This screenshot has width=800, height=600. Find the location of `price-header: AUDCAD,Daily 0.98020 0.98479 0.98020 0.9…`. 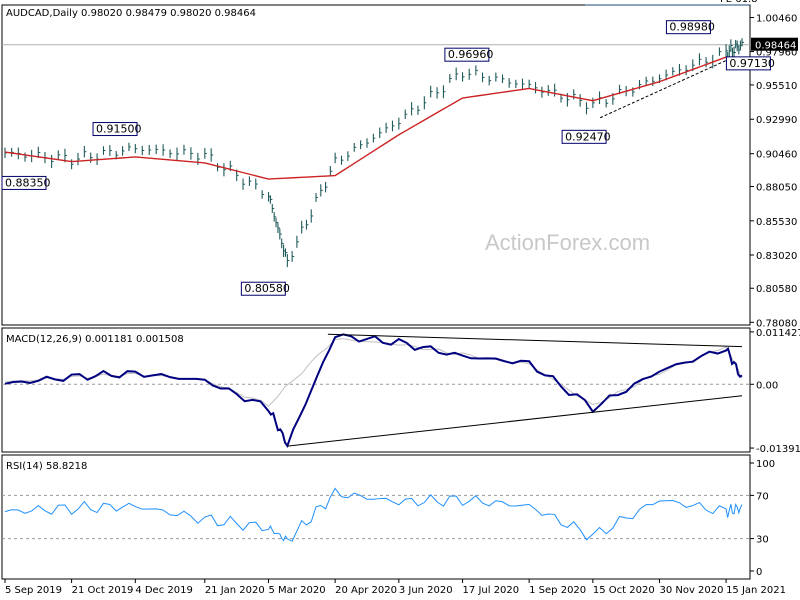

price-header: AUDCAD,Daily 0.98020 0.98479 0.98020 0.9… is located at coordinates (131, 13).